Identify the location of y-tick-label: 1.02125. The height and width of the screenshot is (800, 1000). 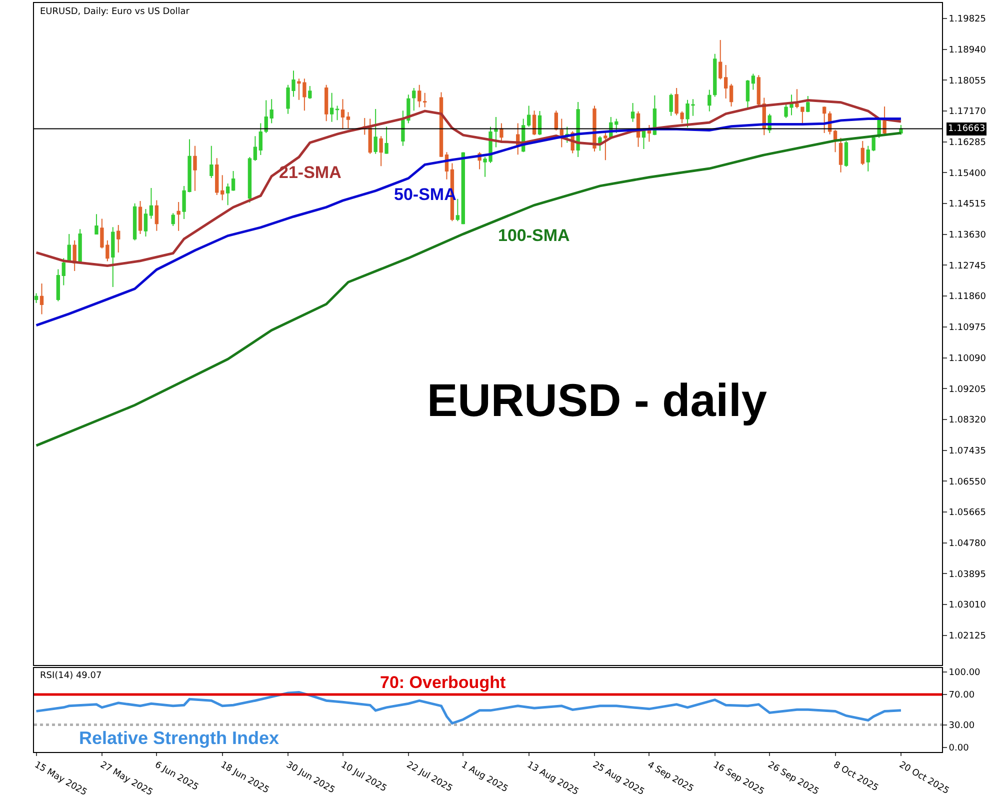
(967, 636).